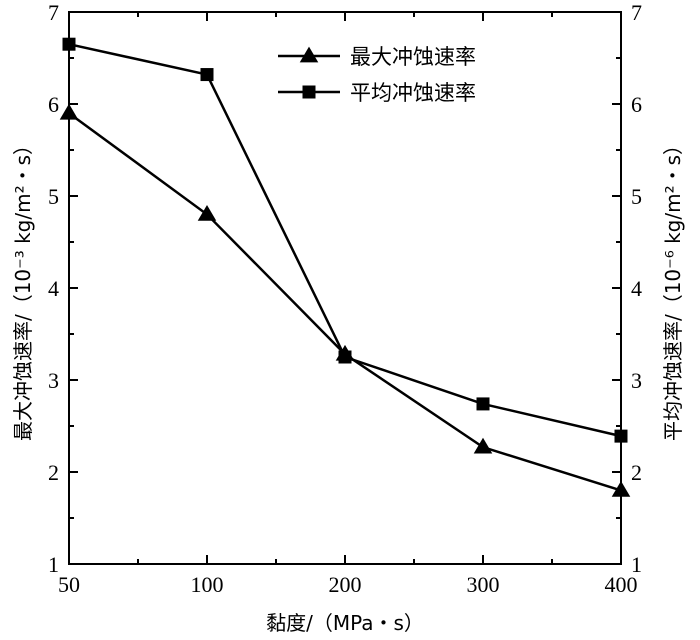 This screenshot has height=640, width=700. Describe the element at coordinates (345, 584) in the screenshot. I see `x-tick-label: 200` at that location.